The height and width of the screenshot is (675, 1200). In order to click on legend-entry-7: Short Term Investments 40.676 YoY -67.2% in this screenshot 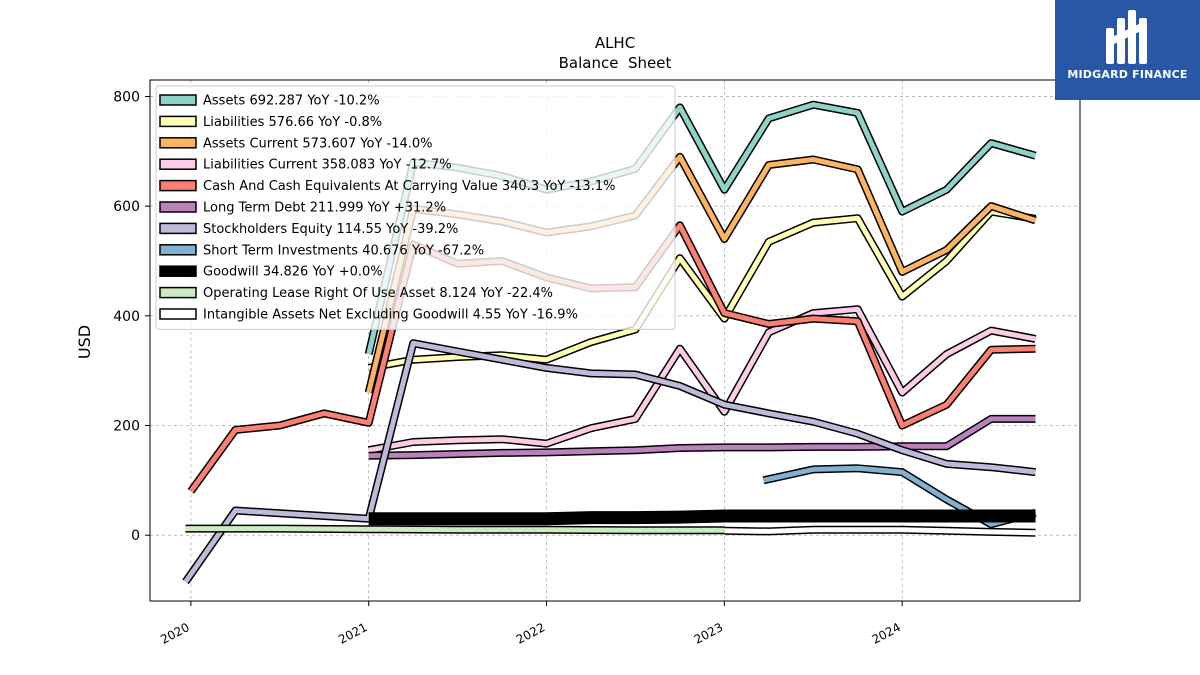, I will do `click(343, 250)`.